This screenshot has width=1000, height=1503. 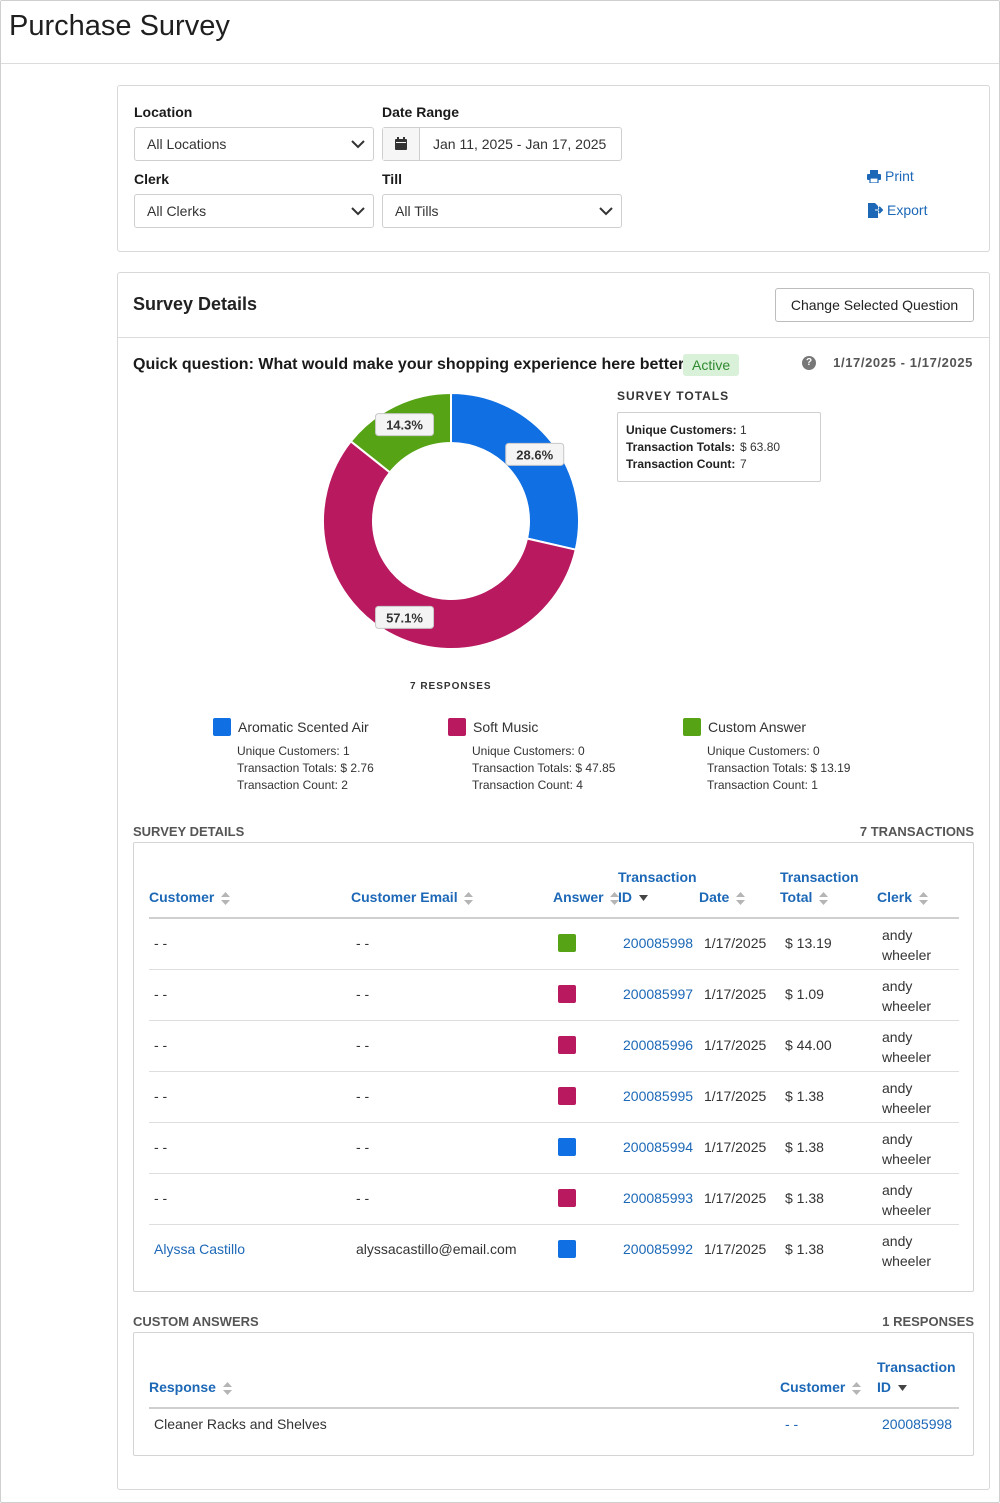 I want to click on legend-stat: Unique Customers: 0, so click(x=528, y=751).